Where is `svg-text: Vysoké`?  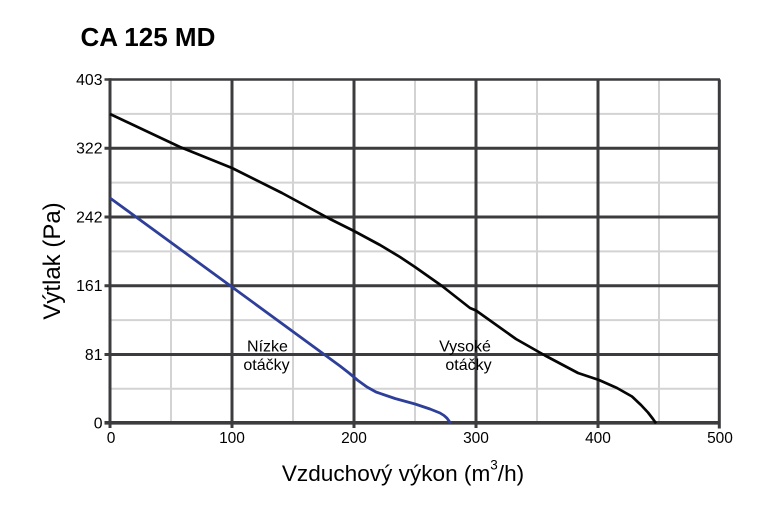
svg-text: Vysoké is located at coordinates (465, 347).